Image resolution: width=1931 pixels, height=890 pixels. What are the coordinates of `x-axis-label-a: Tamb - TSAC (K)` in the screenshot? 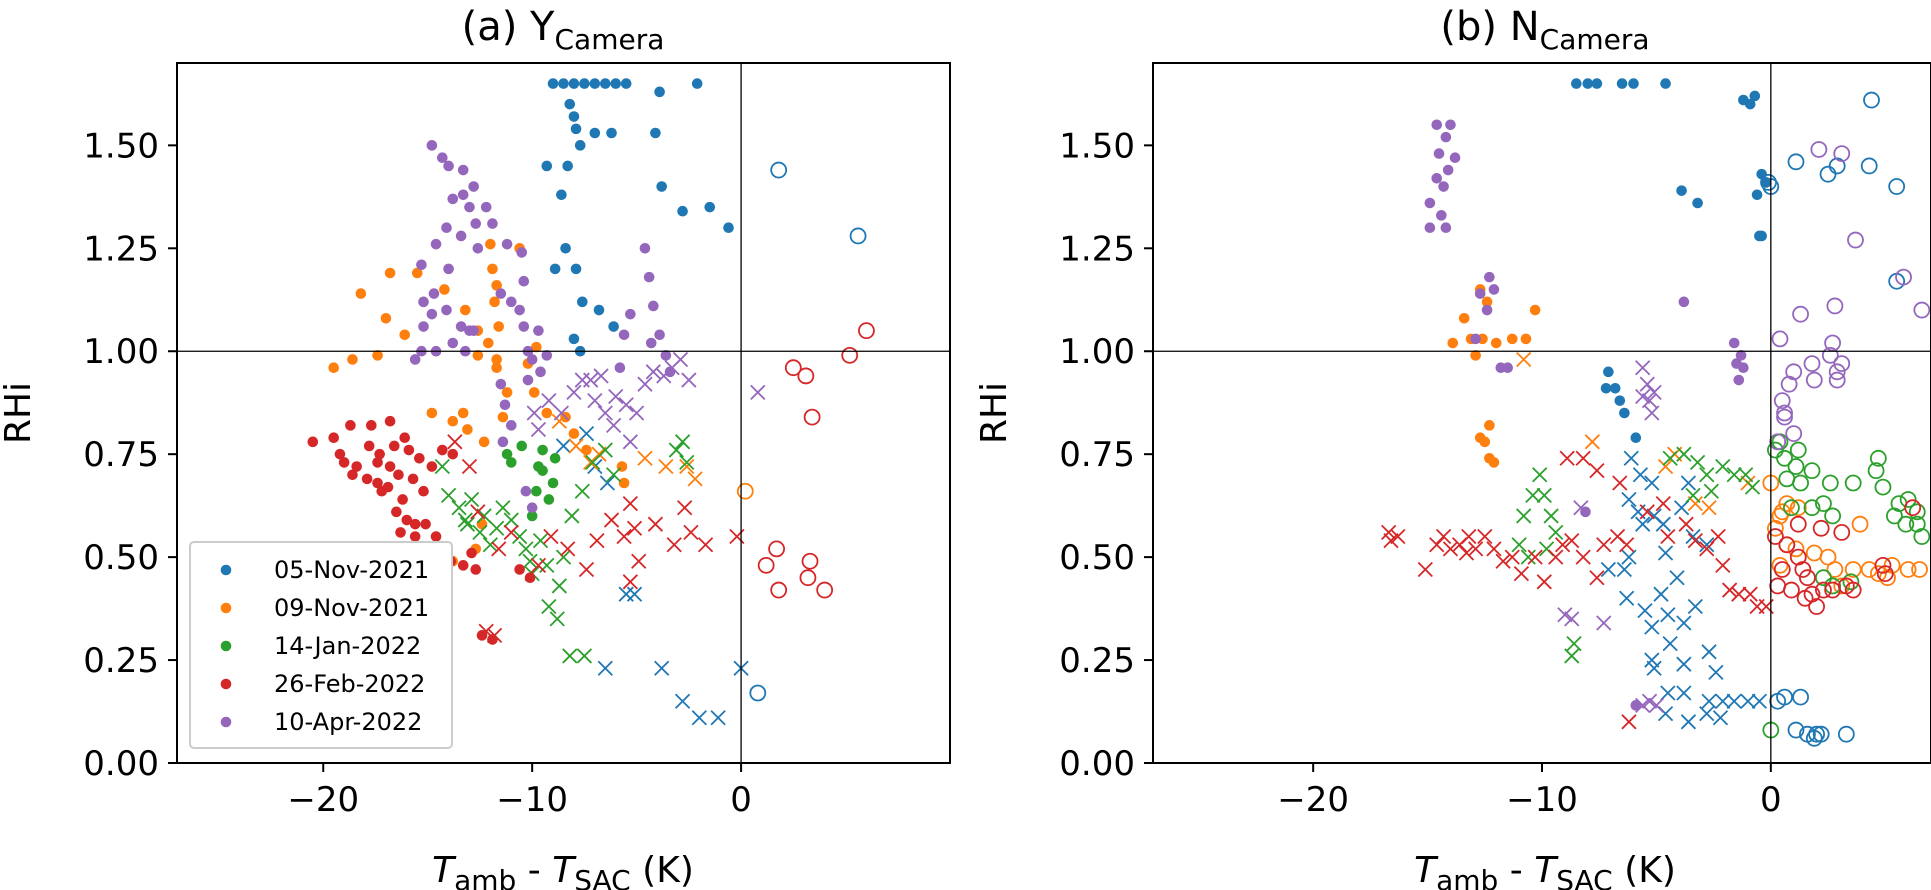 It's located at (563, 870).